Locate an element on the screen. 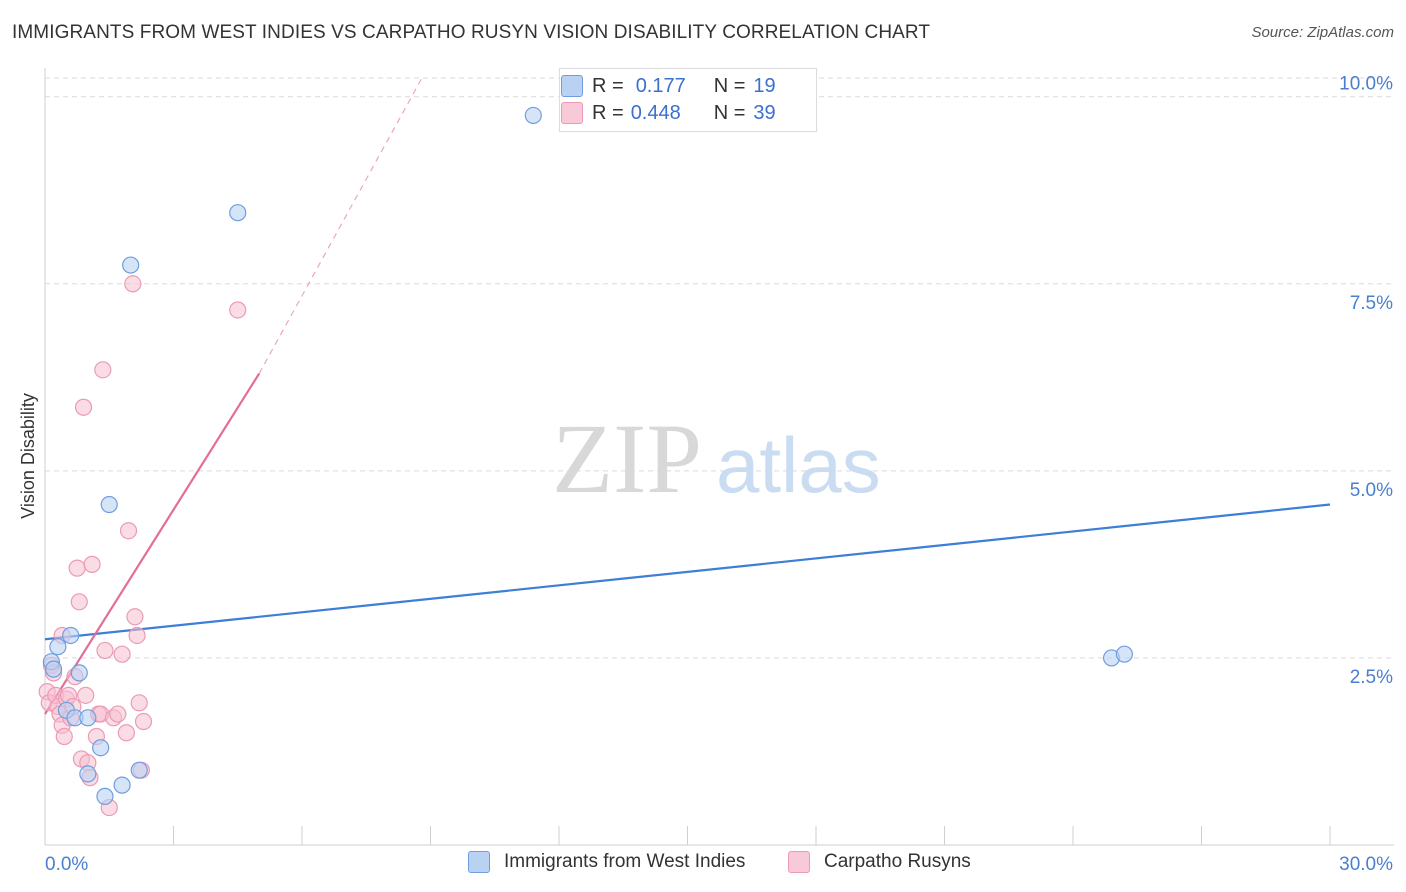  x-tick-label: 0.0% is located at coordinates (66, 864).